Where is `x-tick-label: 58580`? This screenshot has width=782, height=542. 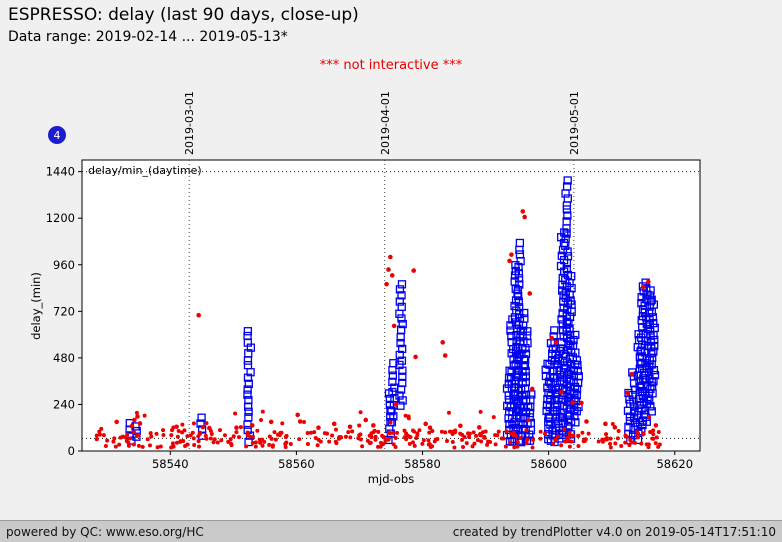
x-tick-label: 58580 is located at coordinates (422, 464).